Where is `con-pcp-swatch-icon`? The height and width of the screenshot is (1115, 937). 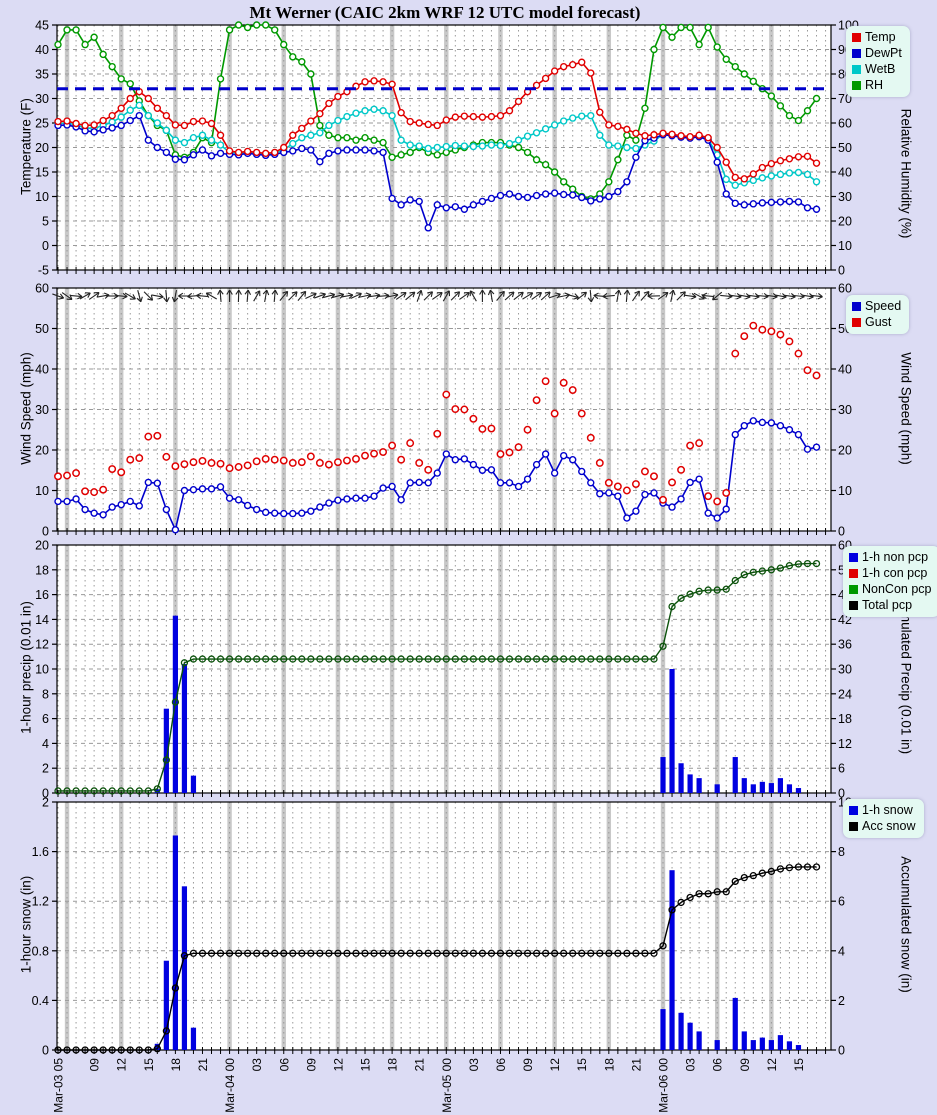 con-pcp-swatch-icon is located at coordinates (853, 574).